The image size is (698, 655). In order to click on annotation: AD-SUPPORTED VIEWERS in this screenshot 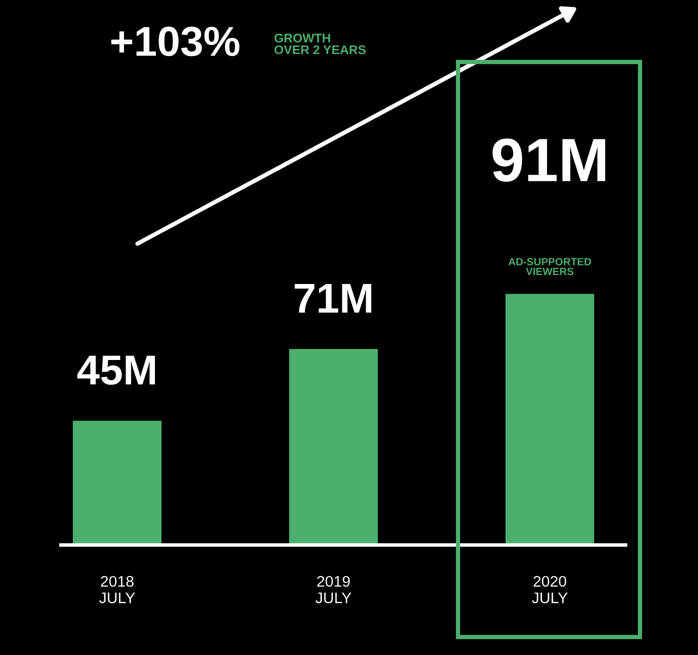, I will do `click(550, 267)`.